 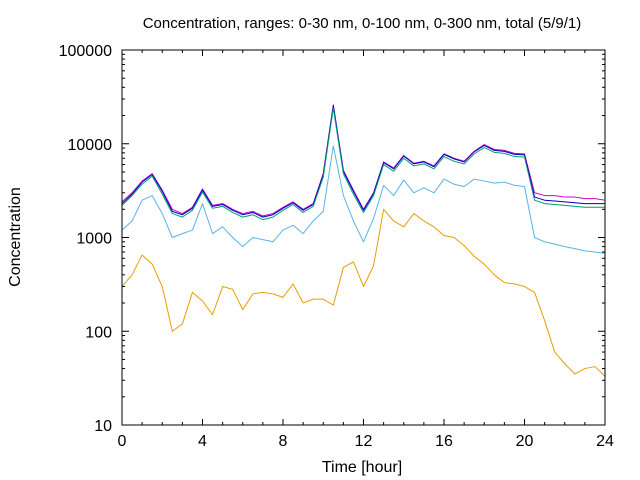 I want to click on y-tick-label: 1000, so click(x=94, y=239).